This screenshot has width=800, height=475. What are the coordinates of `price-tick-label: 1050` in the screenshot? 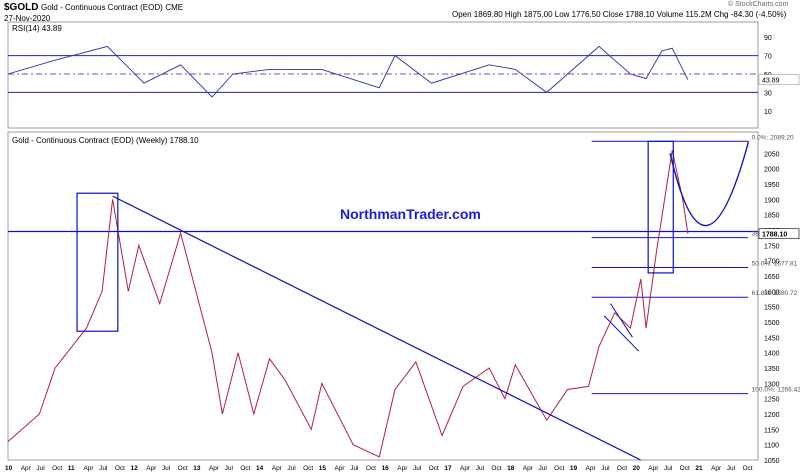 It's located at (772, 461).